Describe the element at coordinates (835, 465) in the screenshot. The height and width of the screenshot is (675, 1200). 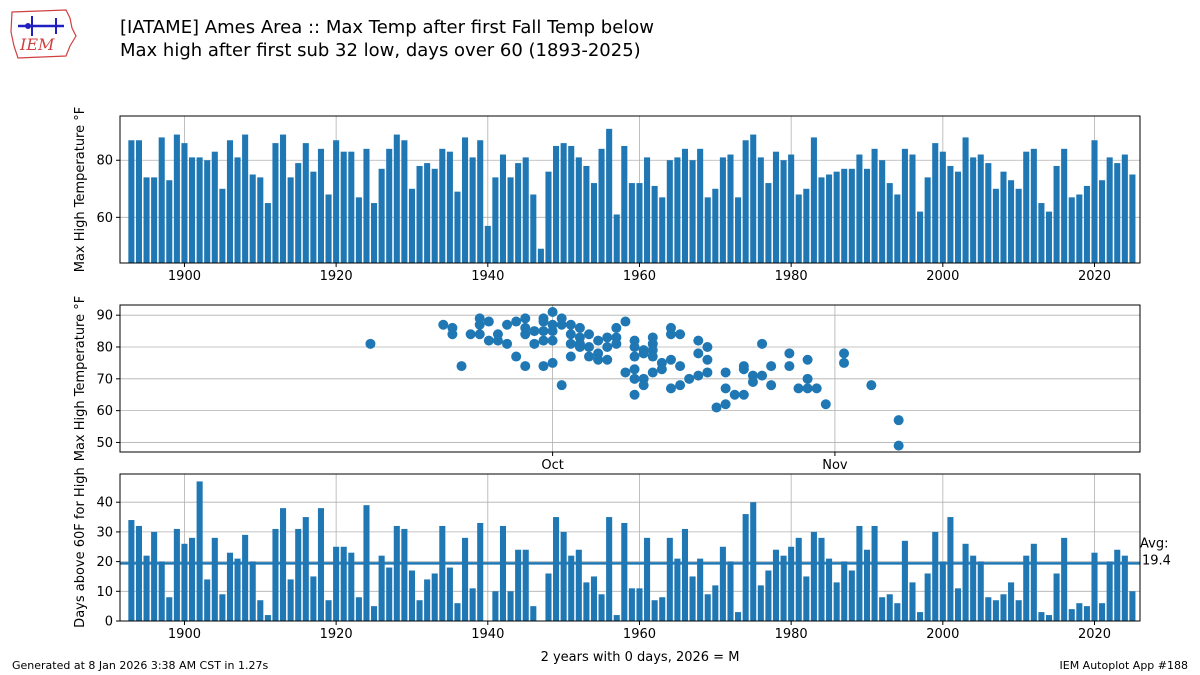
I see `date-scatter-x-tick-label: Nov` at that location.